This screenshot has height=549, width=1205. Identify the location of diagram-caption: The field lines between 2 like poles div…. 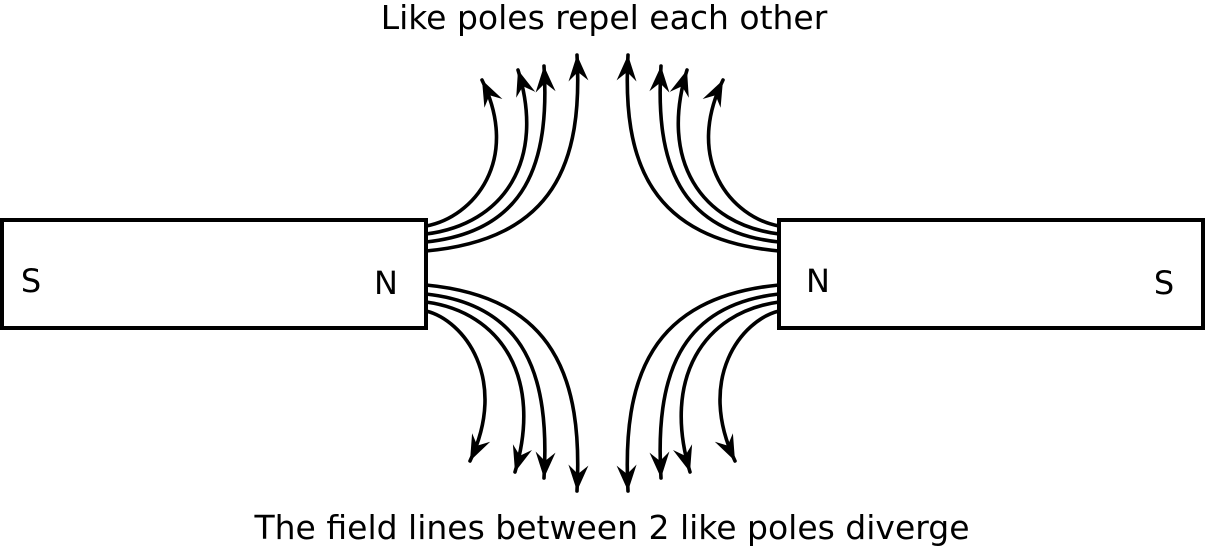
(611, 527).